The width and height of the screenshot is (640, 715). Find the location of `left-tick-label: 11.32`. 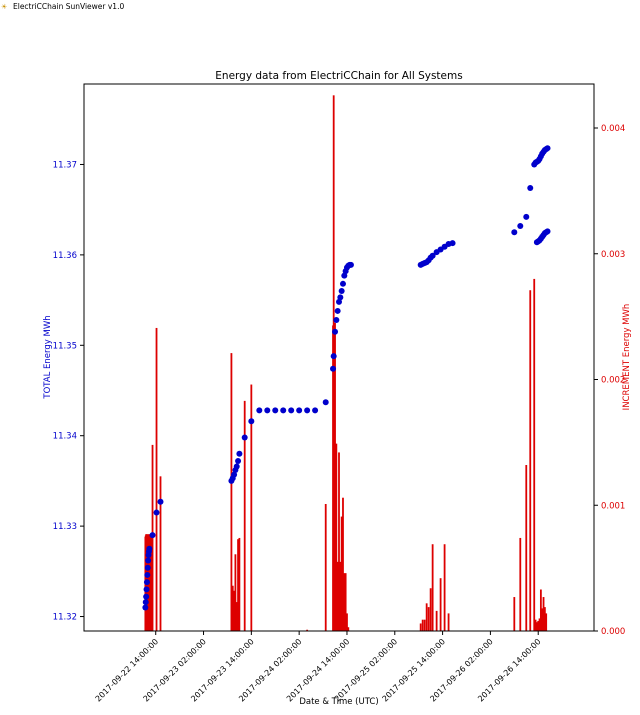

left-tick-label: 11.32 is located at coordinates (65, 618).